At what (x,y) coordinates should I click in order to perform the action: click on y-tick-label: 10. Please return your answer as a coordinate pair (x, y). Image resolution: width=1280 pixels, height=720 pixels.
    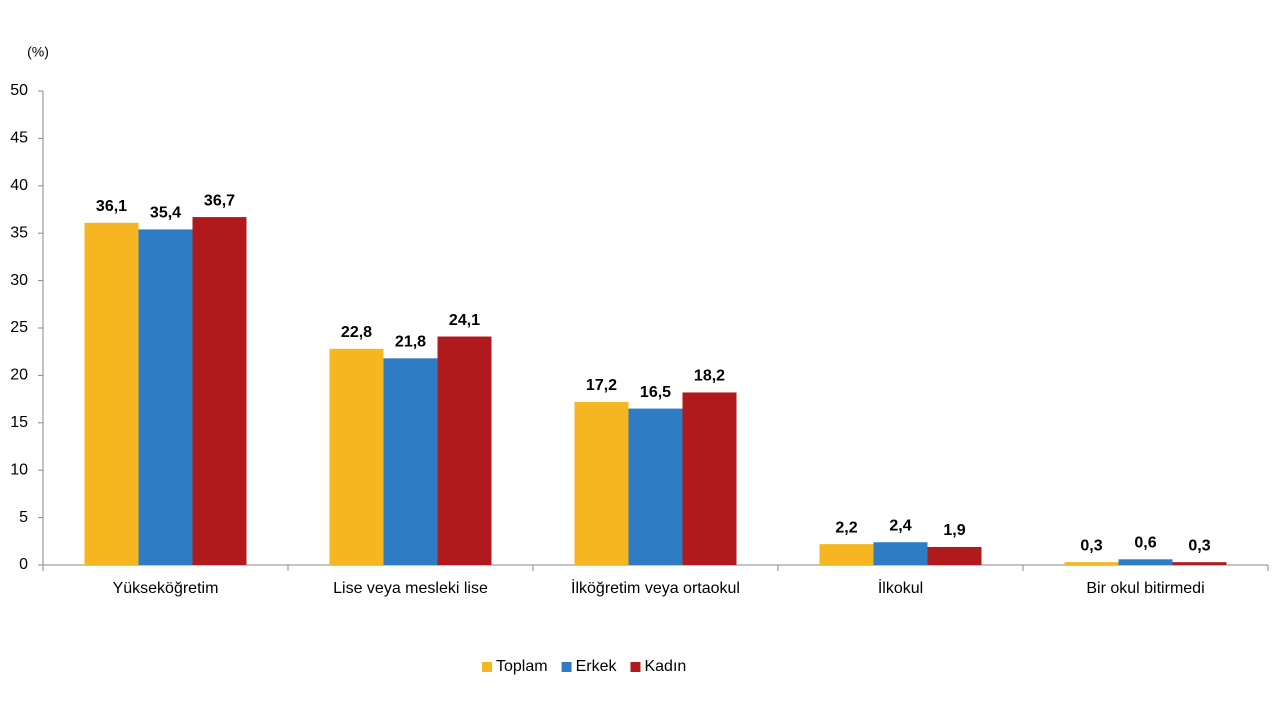
    Looking at the image, I should click on (19, 469).